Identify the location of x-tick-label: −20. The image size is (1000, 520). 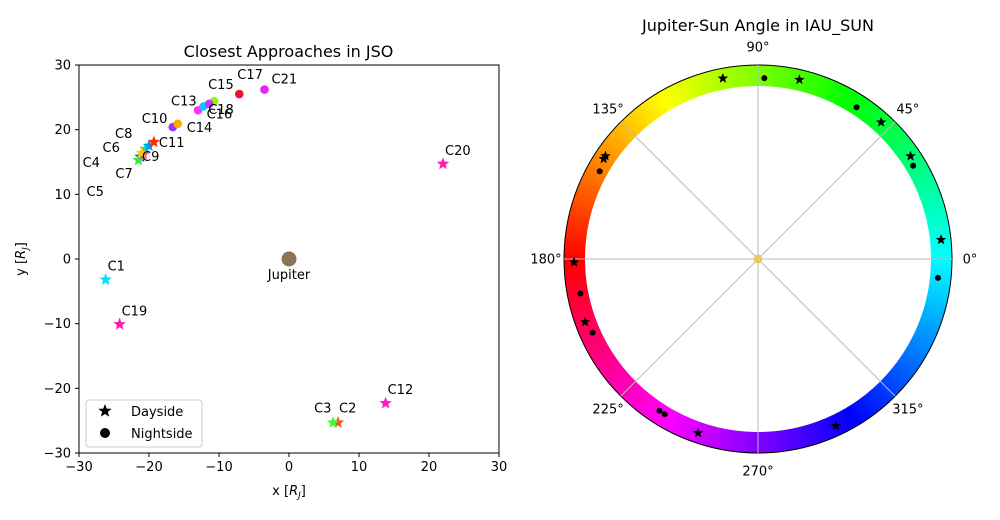
(148, 467).